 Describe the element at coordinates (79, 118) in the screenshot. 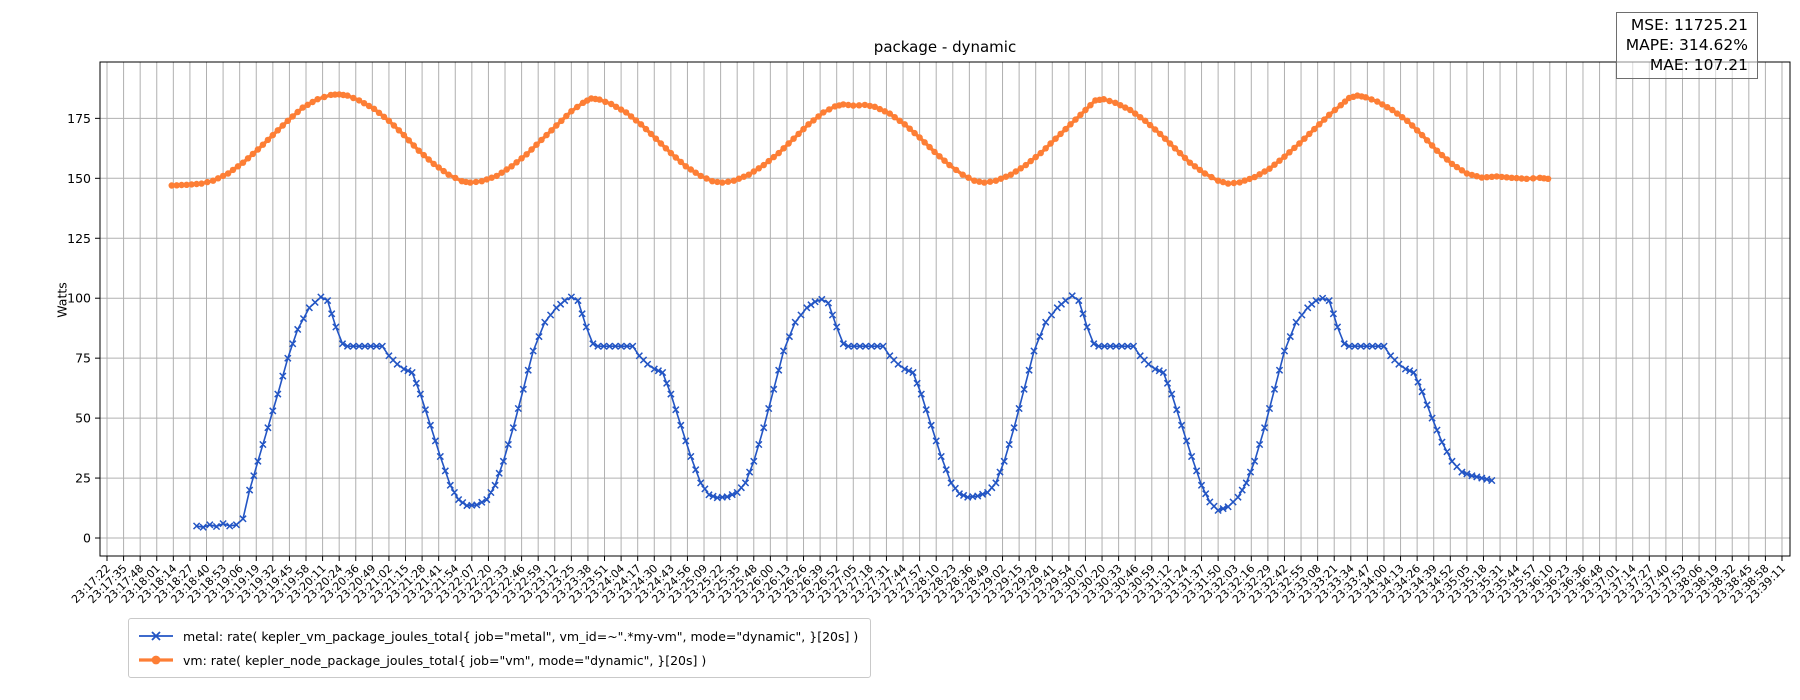

I see `svg-text: 175` at that location.